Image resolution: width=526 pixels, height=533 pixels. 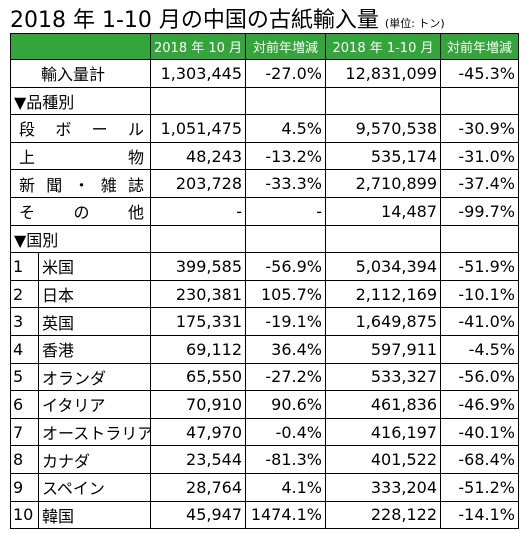 What do you see at coordinates (285, 266) in the screenshot?
I see `value-cell: -56.9%` at bounding box center [285, 266].